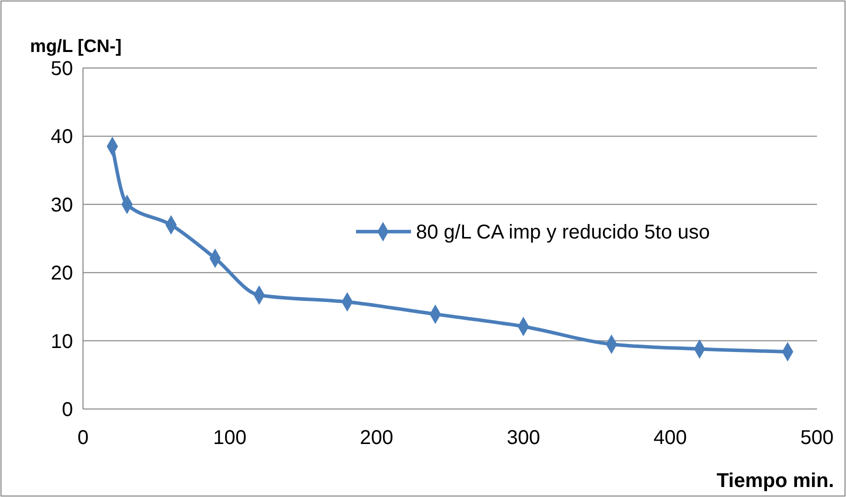 The width and height of the screenshot is (846, 497). Describe the element at coordinates (76, 46) in the screenshot. I see `y-axis-title: mg/L [CN-]` at that location.